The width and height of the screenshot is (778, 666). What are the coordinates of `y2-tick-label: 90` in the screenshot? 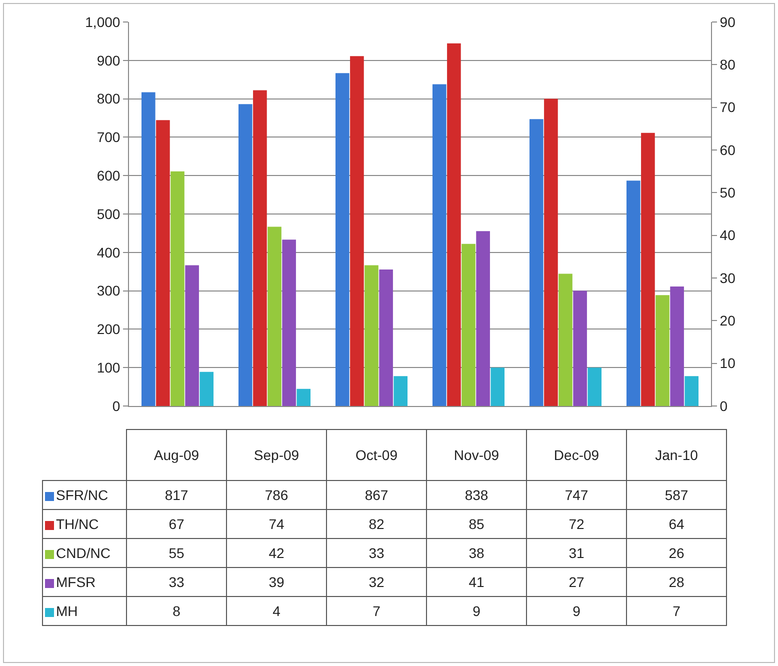 It's located at (728, 22).